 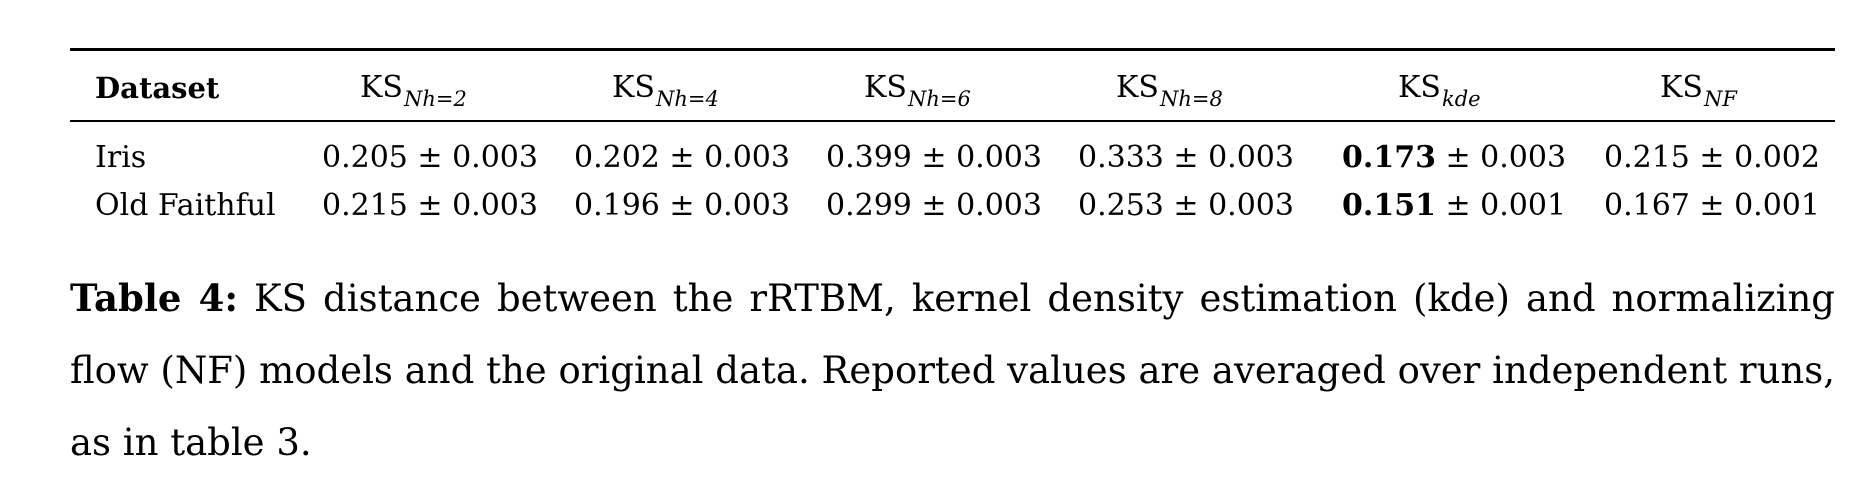 What do you see at coordinates (687, 99) in the screenshot?
I see `header-ks-nh4-sub: Nh=4` at bounding box center [687, 99].